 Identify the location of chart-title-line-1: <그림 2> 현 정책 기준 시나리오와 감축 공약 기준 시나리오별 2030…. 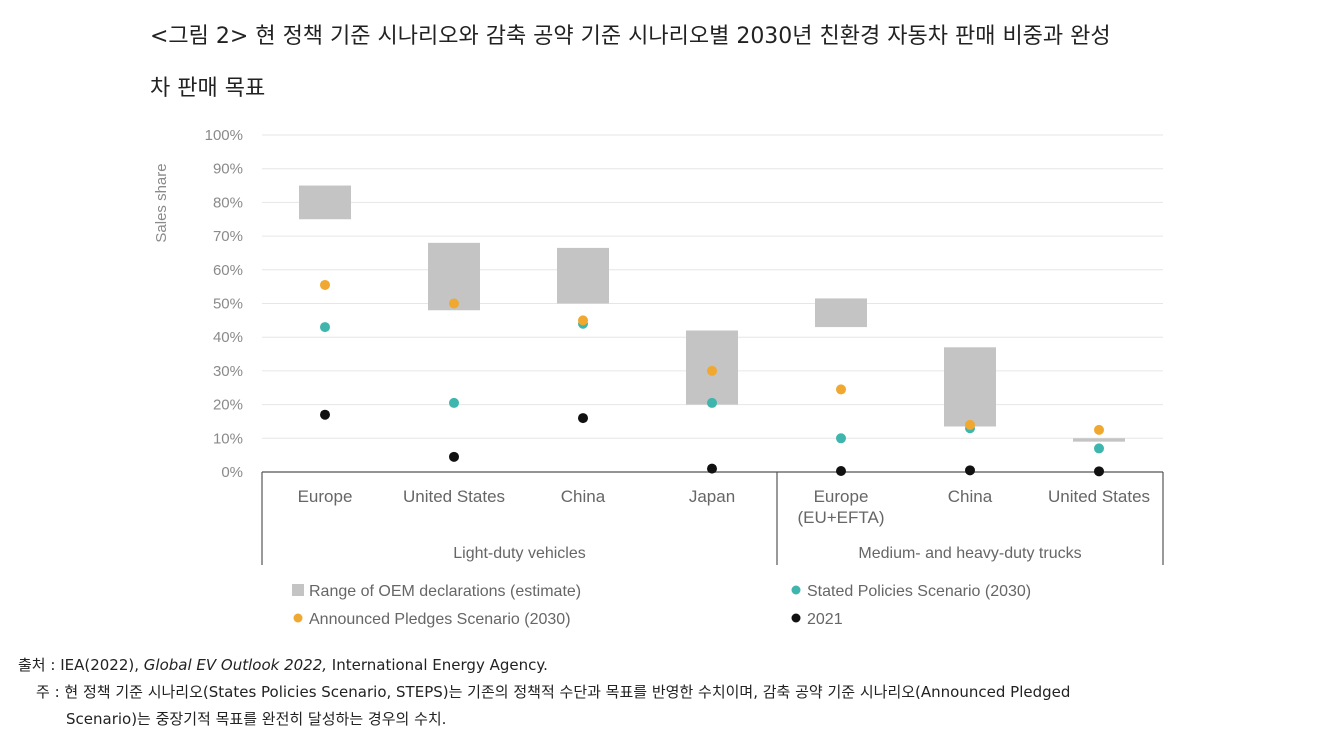
(630, 36).